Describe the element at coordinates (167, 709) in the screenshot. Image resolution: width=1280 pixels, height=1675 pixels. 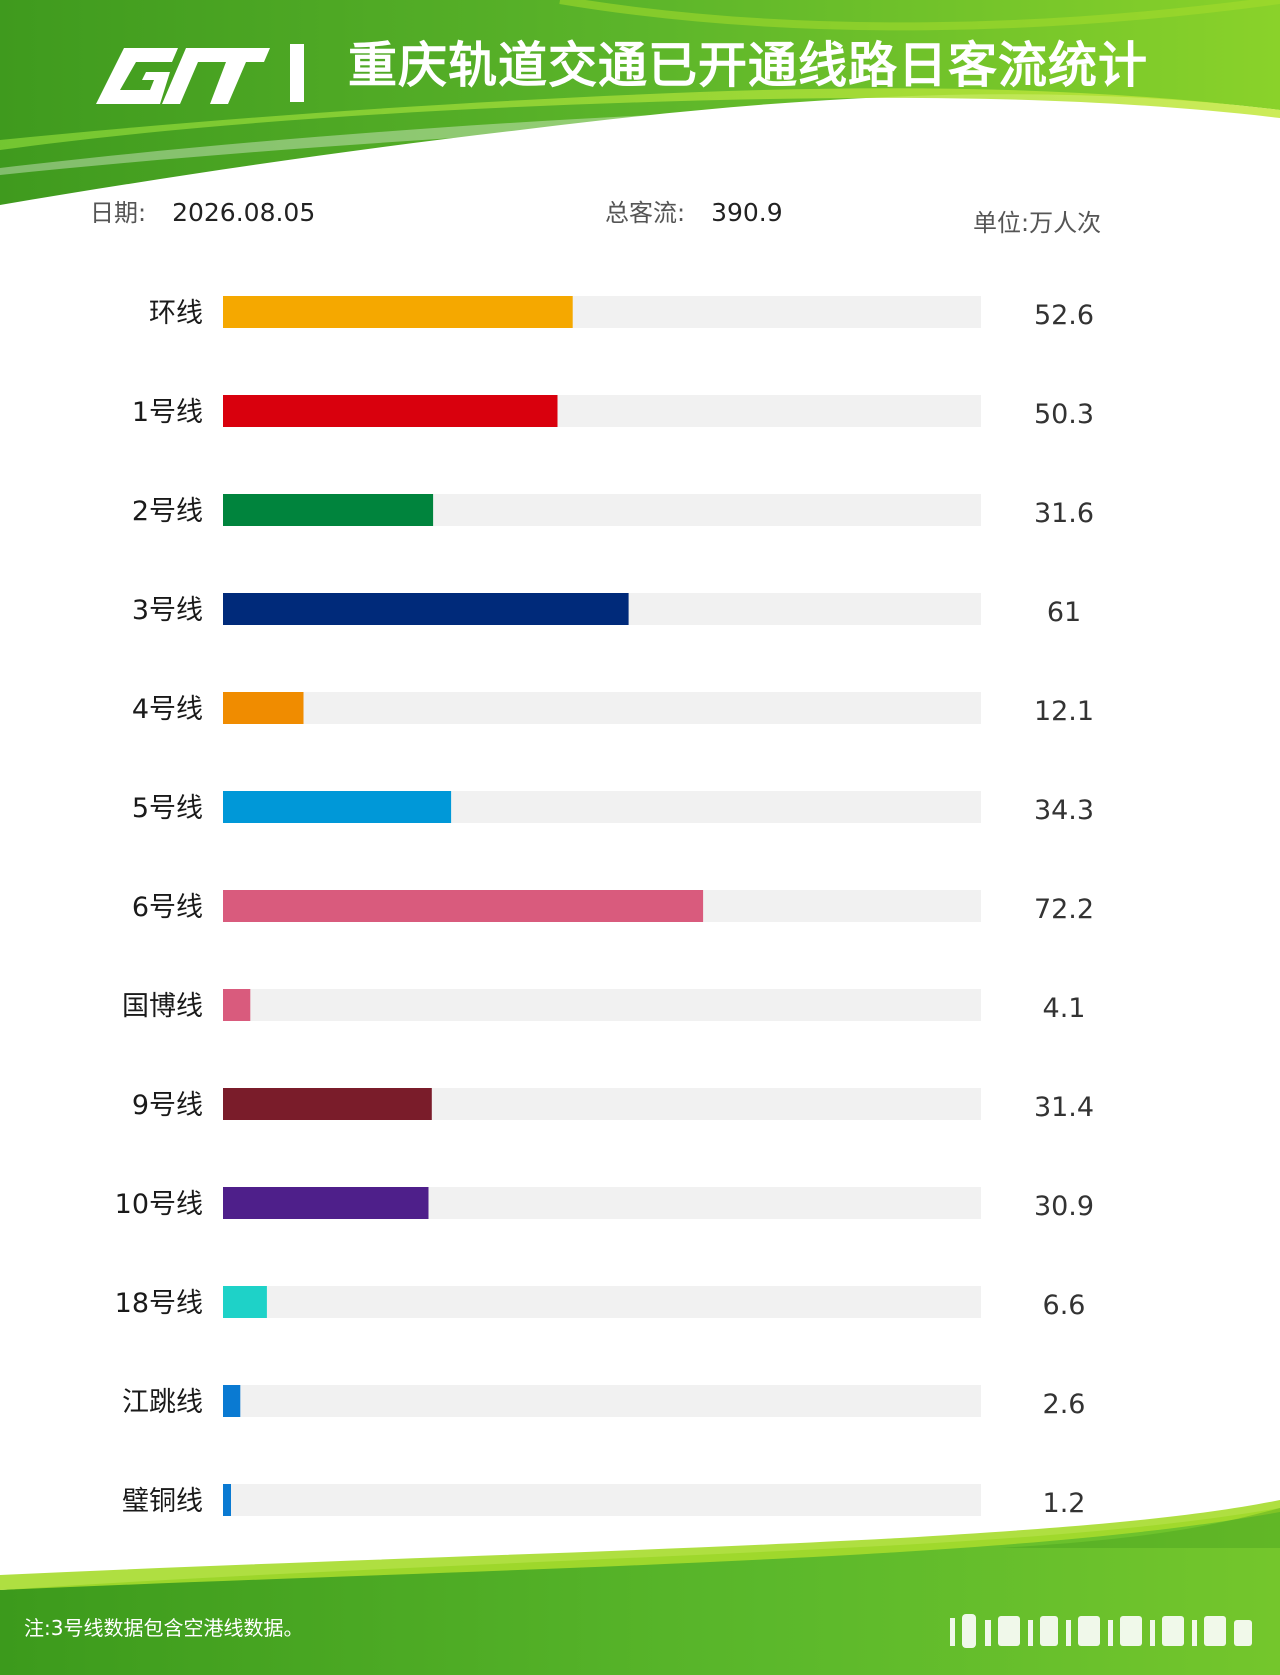
I see `category-label: 4号线` at that location.